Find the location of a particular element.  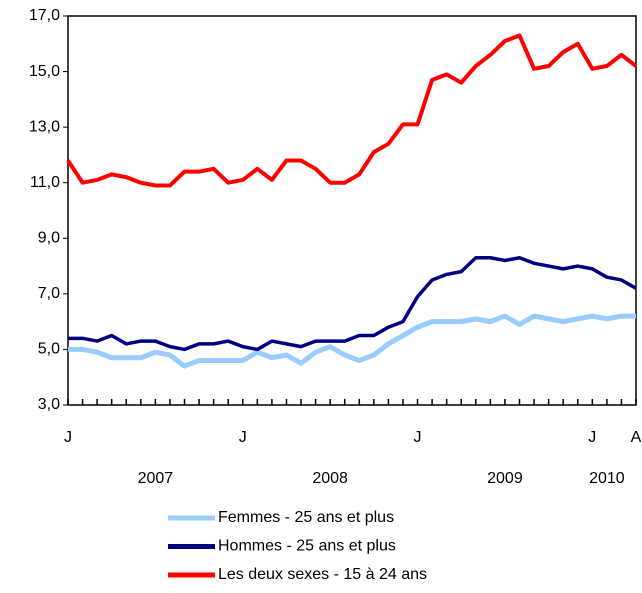

legend-label: Les deux sexes - 15 à 24 ans is located at coordinates (322, 574).